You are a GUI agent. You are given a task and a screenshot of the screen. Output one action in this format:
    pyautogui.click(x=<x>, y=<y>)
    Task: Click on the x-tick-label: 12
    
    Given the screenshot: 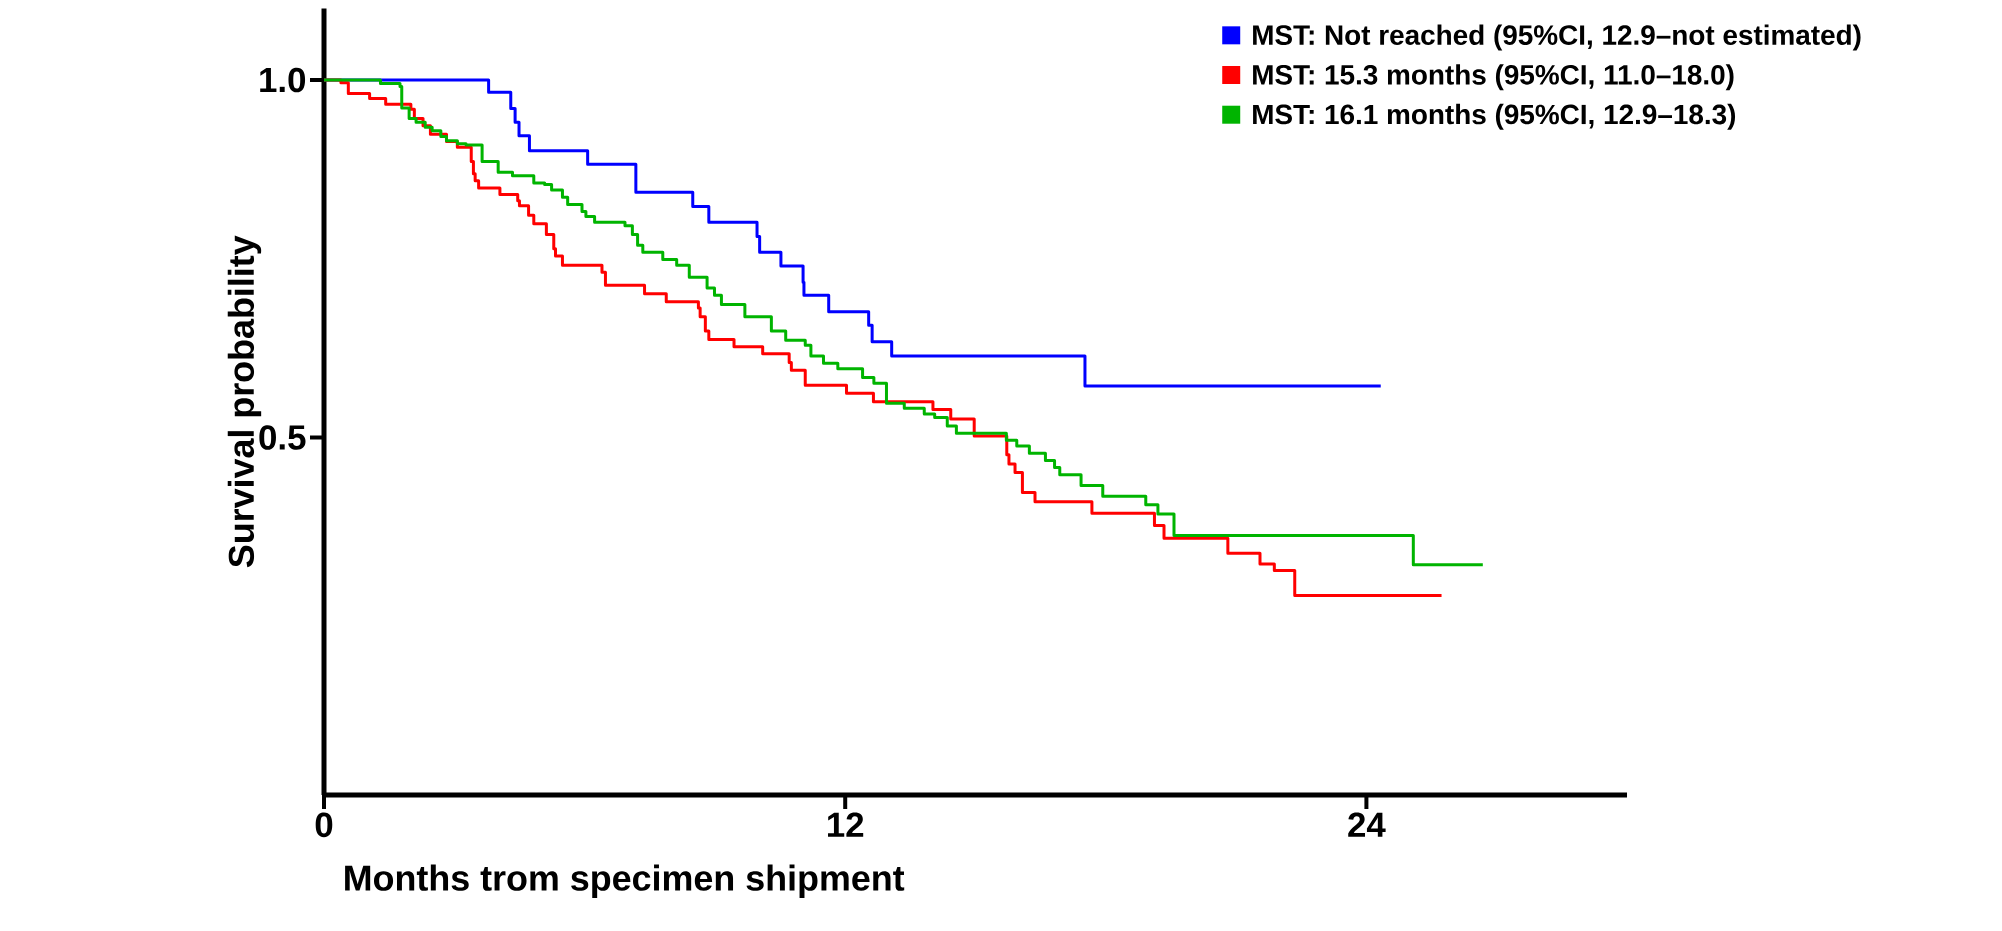 What is the action you would take?
    pyautogui.click(x=846, y=824)
    